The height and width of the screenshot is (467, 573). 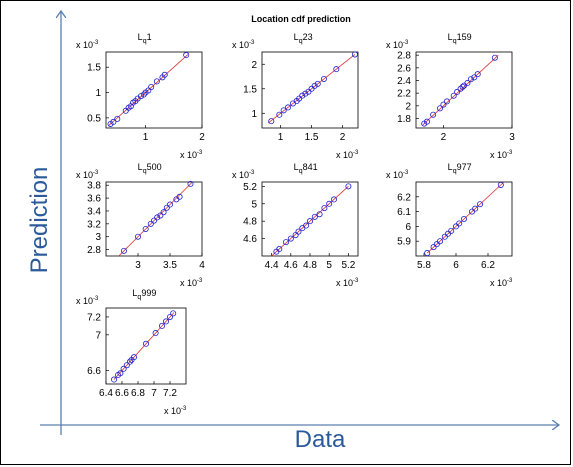 I want to click on subplot-23: Lq23 x 10-3 x 10-3 1 1.5 2 1 1.5 2, so click(x=295, y=96).